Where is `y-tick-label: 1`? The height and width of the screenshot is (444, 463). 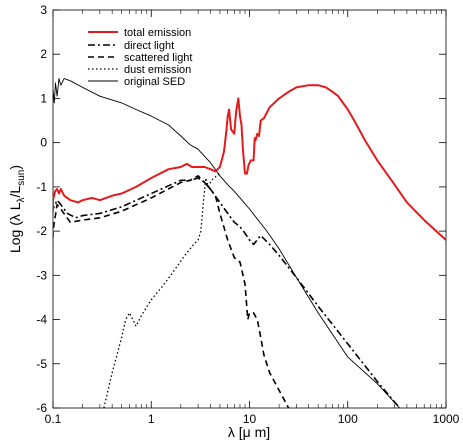
y-tick-label: 1 is located at coordinates (43, 98).